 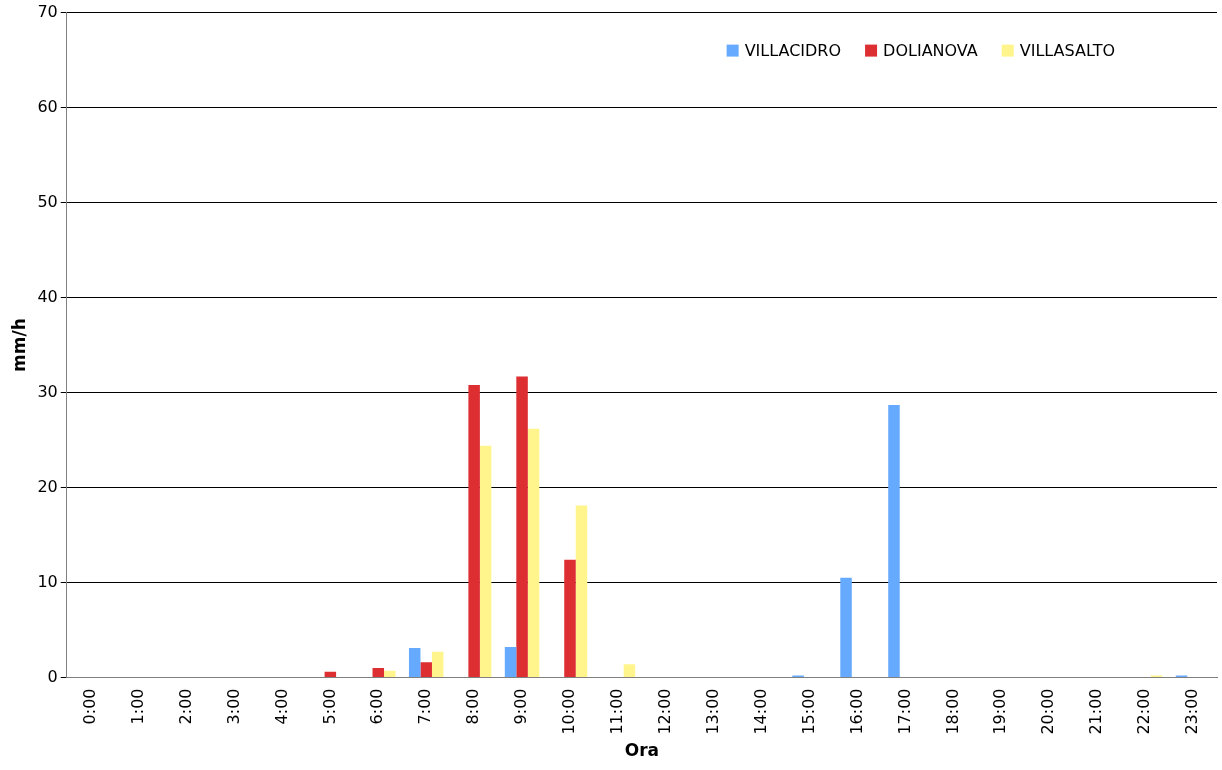 I want to click on x-tick-label: 7:00, so click(x=425, y=706).